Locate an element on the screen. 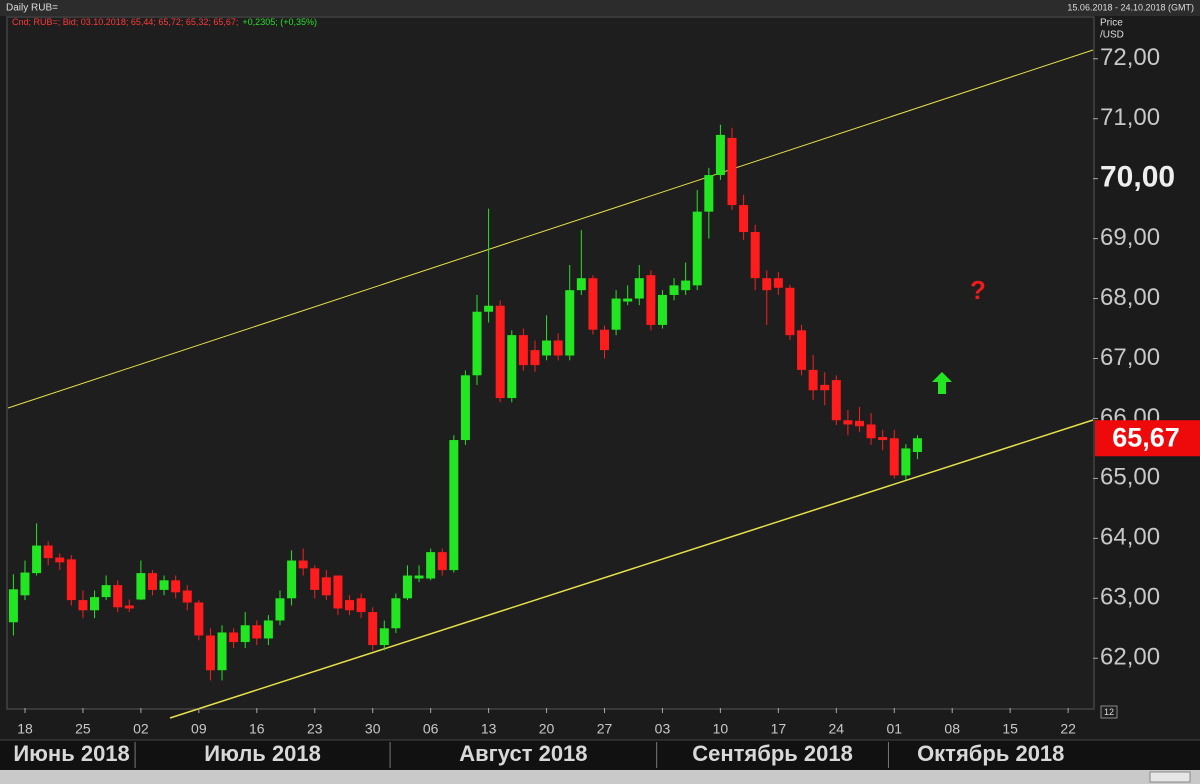  scroll-box is located at coordinates (1170, 777).